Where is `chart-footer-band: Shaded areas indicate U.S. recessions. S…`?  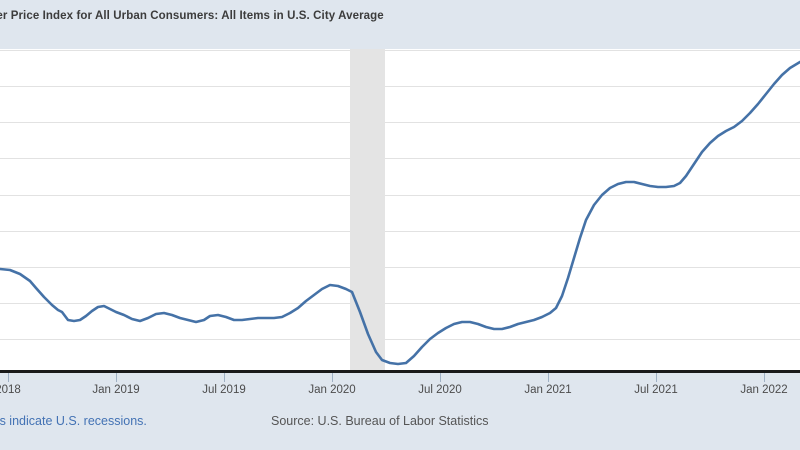 chart-footer-band: Shaded areas indicate U.S. recessions. S… is located at coordinates (400, 427).